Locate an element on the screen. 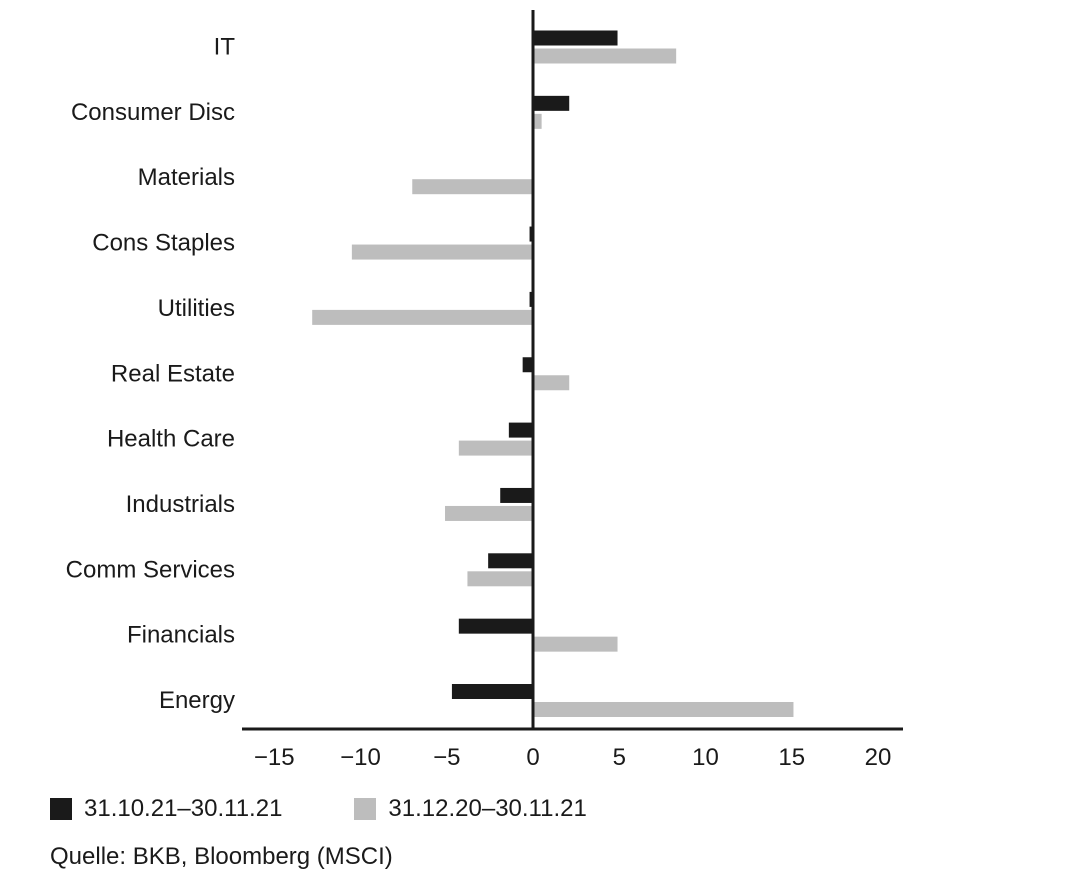  category-label: Consumer Disc is located at coordinates (153, 112).